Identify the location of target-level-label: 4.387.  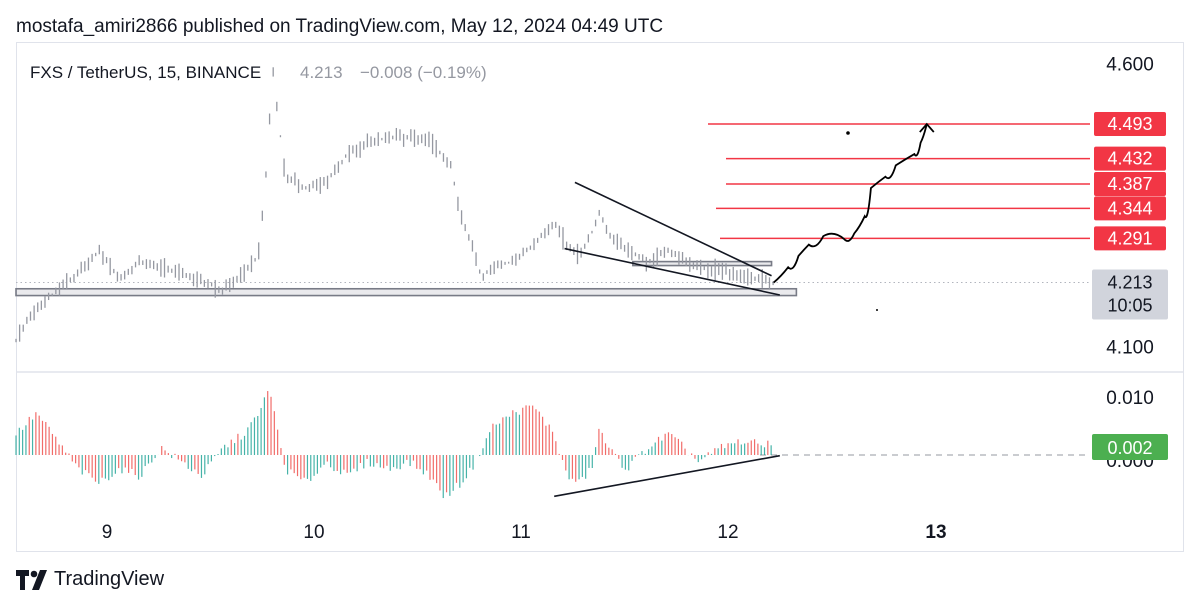
(1129, 184).